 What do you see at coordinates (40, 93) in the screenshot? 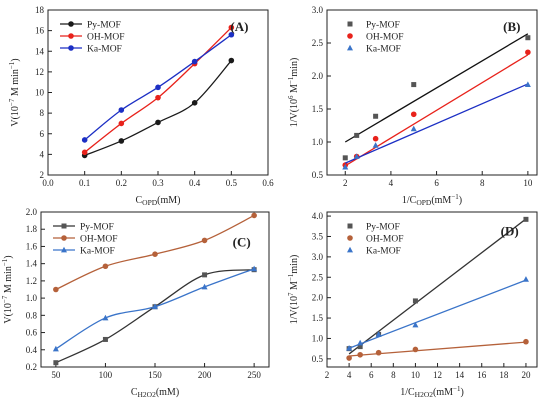
I see `y-tick-label: 10` at bounding box center [40, 93].